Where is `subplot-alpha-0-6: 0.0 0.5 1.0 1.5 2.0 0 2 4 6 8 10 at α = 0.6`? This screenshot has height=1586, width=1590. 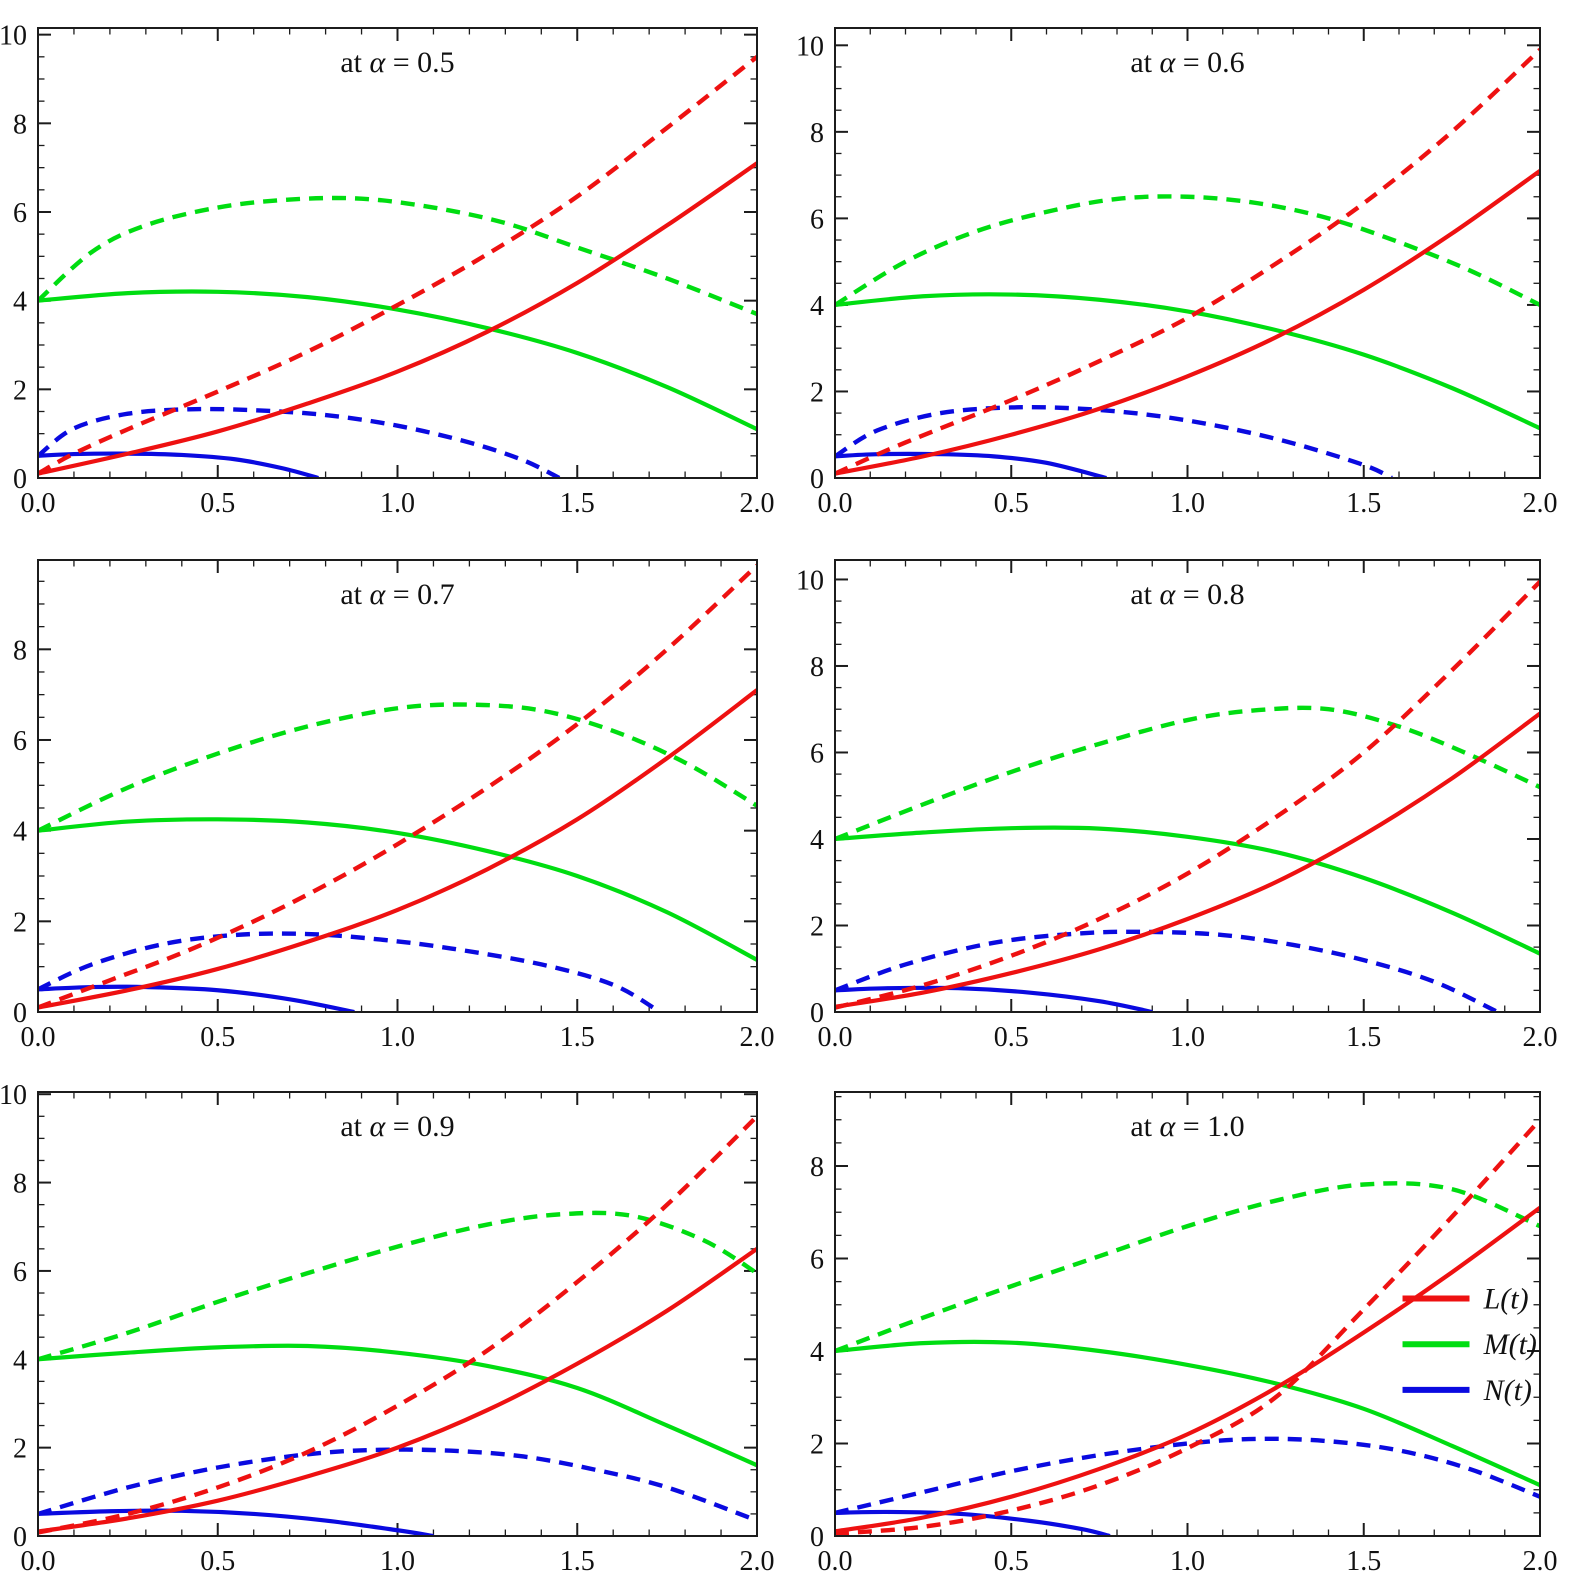 subplot-alpha-0-6: 0.0 0.5 1.0 1.5 2.0 0 2 4 6 8 10 at α = 0.6 is located at coordinates (1177, 273).